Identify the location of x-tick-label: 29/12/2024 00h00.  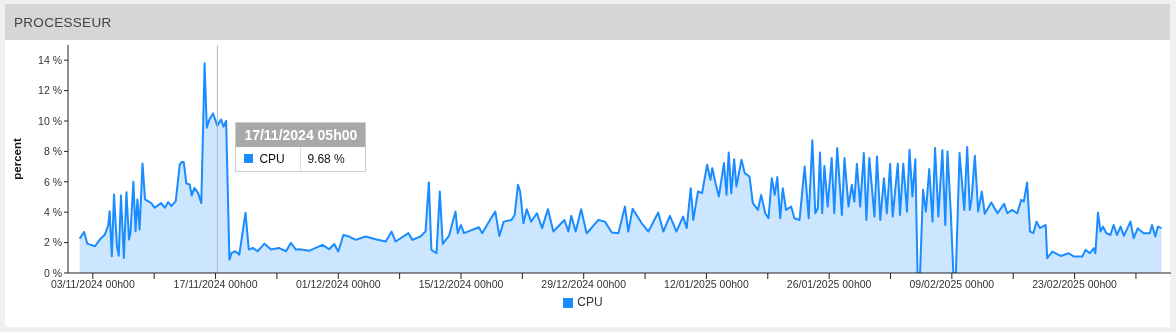
(584, 284).